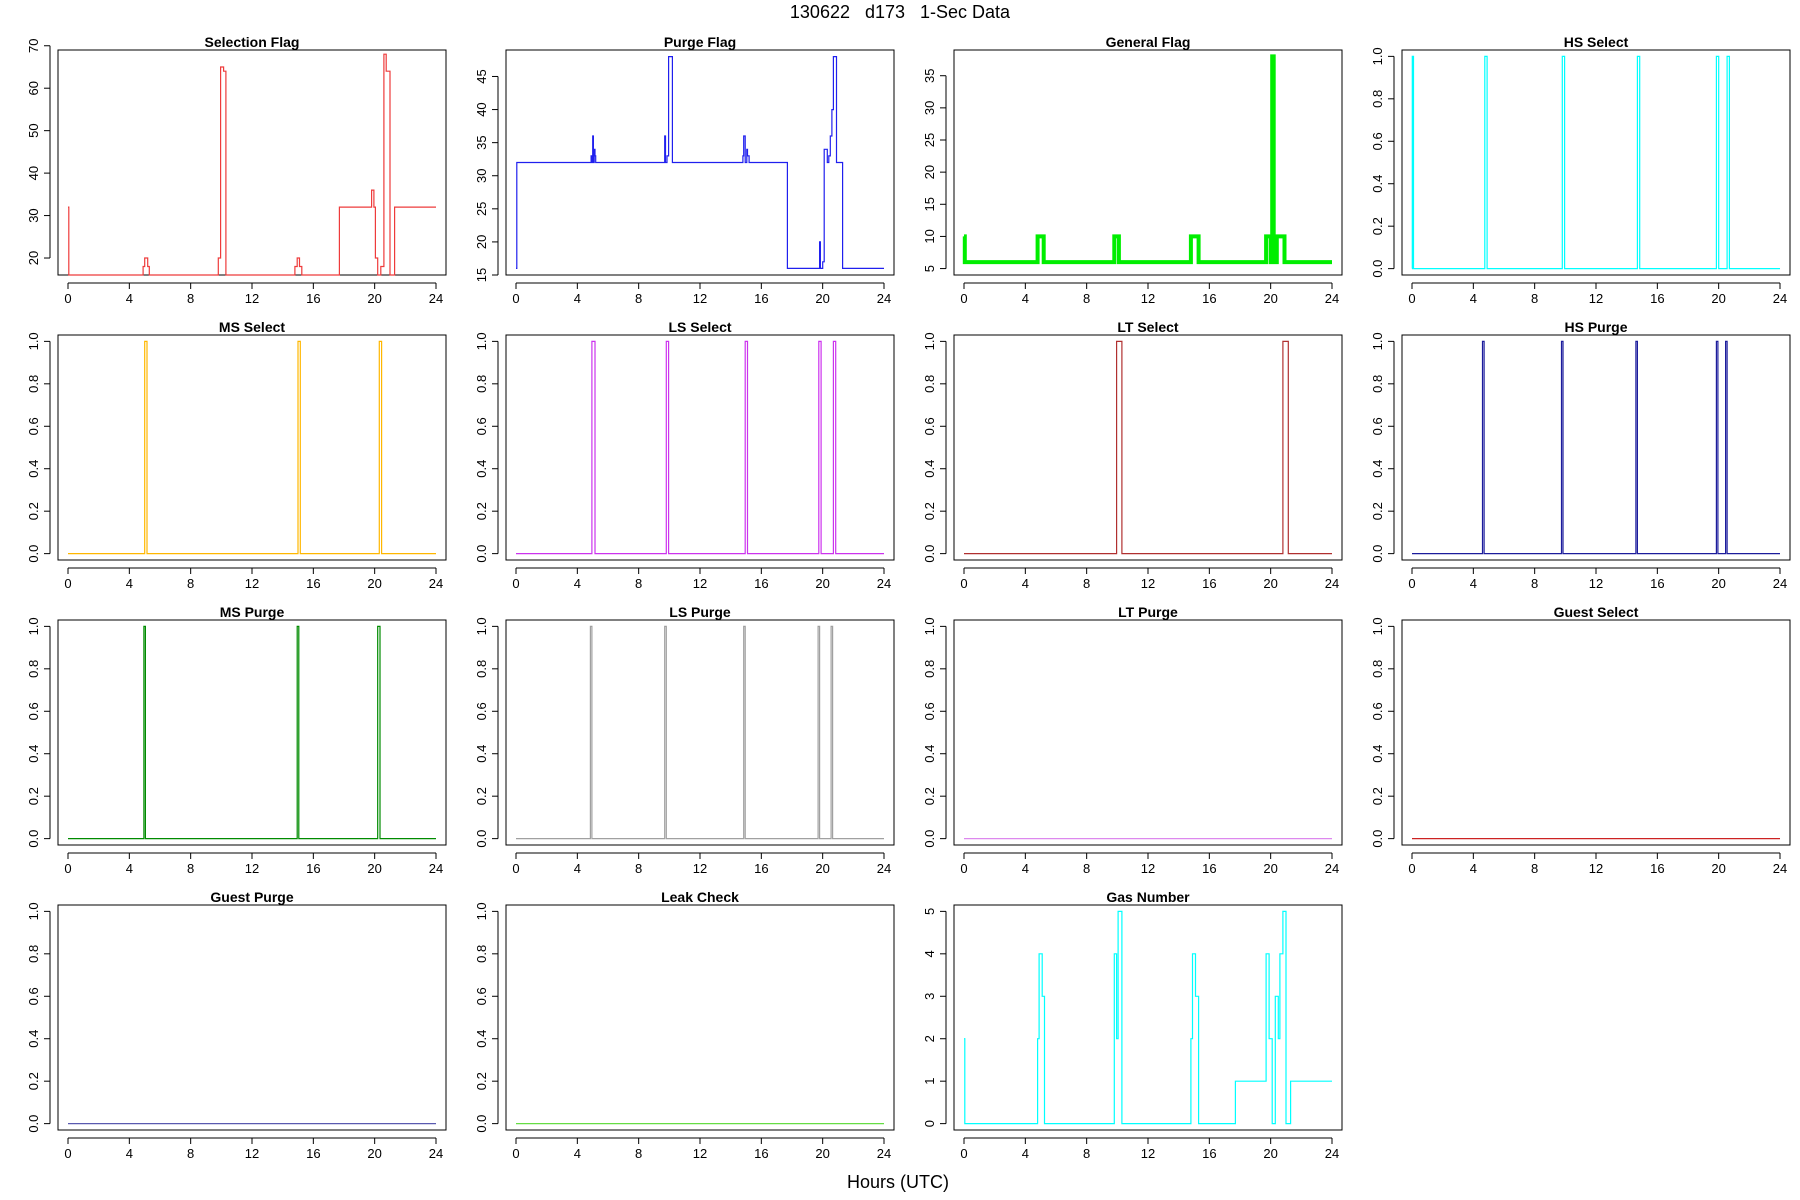  I want to click on series-line-ls-select, so click(700, 447).